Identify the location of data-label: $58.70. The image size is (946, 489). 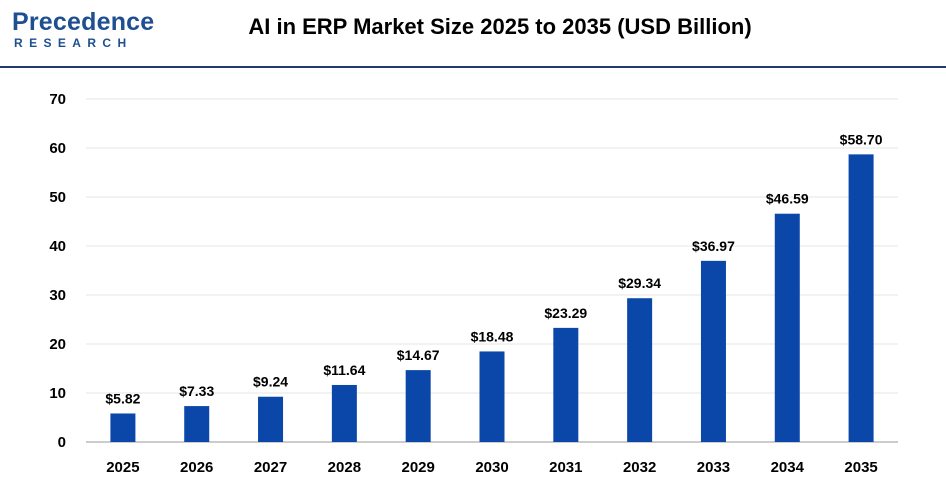
(861, 139).